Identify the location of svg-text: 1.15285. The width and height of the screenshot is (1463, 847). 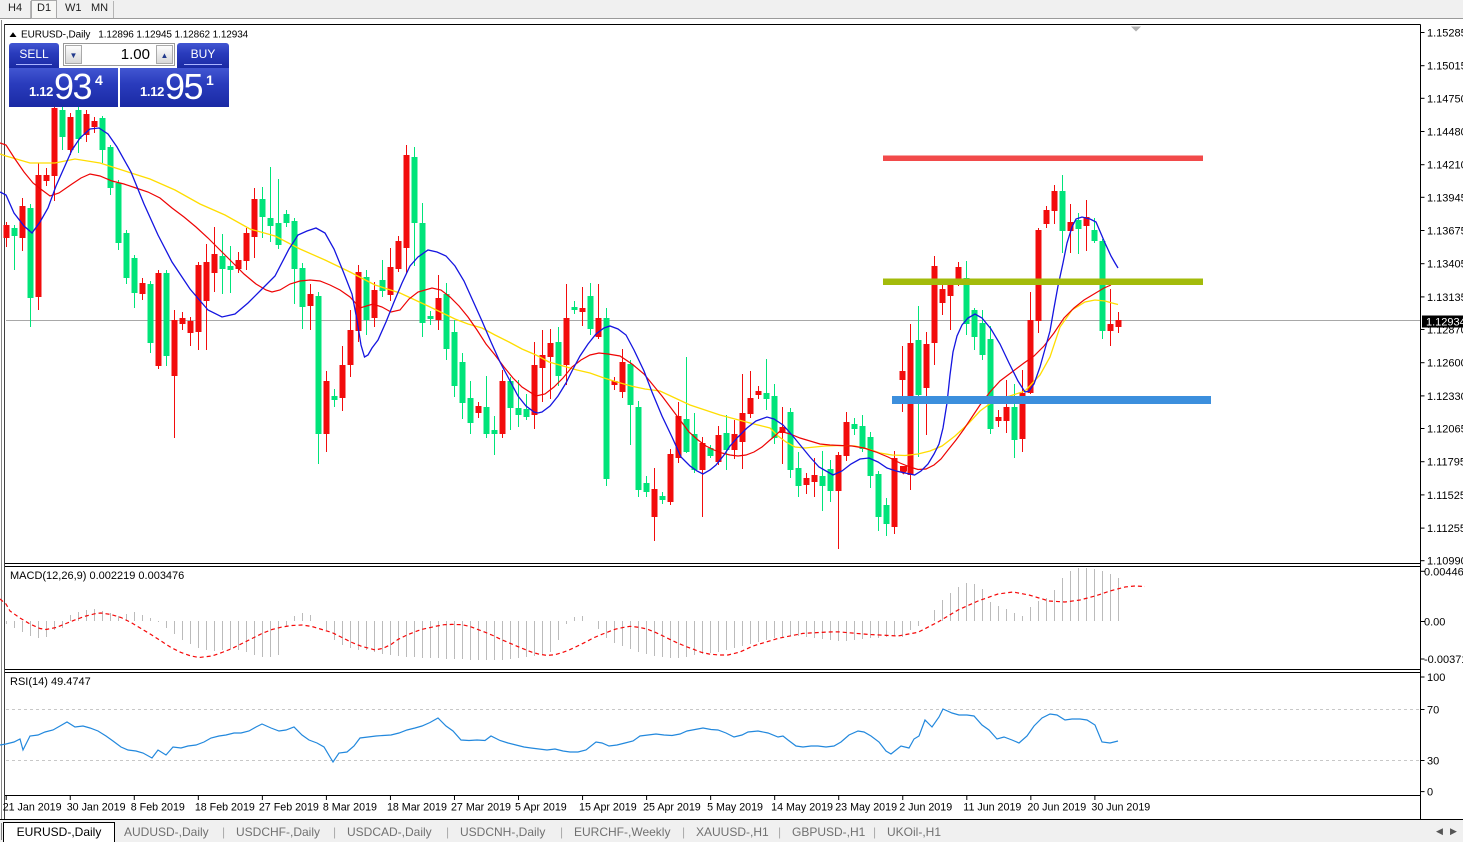
(1445, 34).